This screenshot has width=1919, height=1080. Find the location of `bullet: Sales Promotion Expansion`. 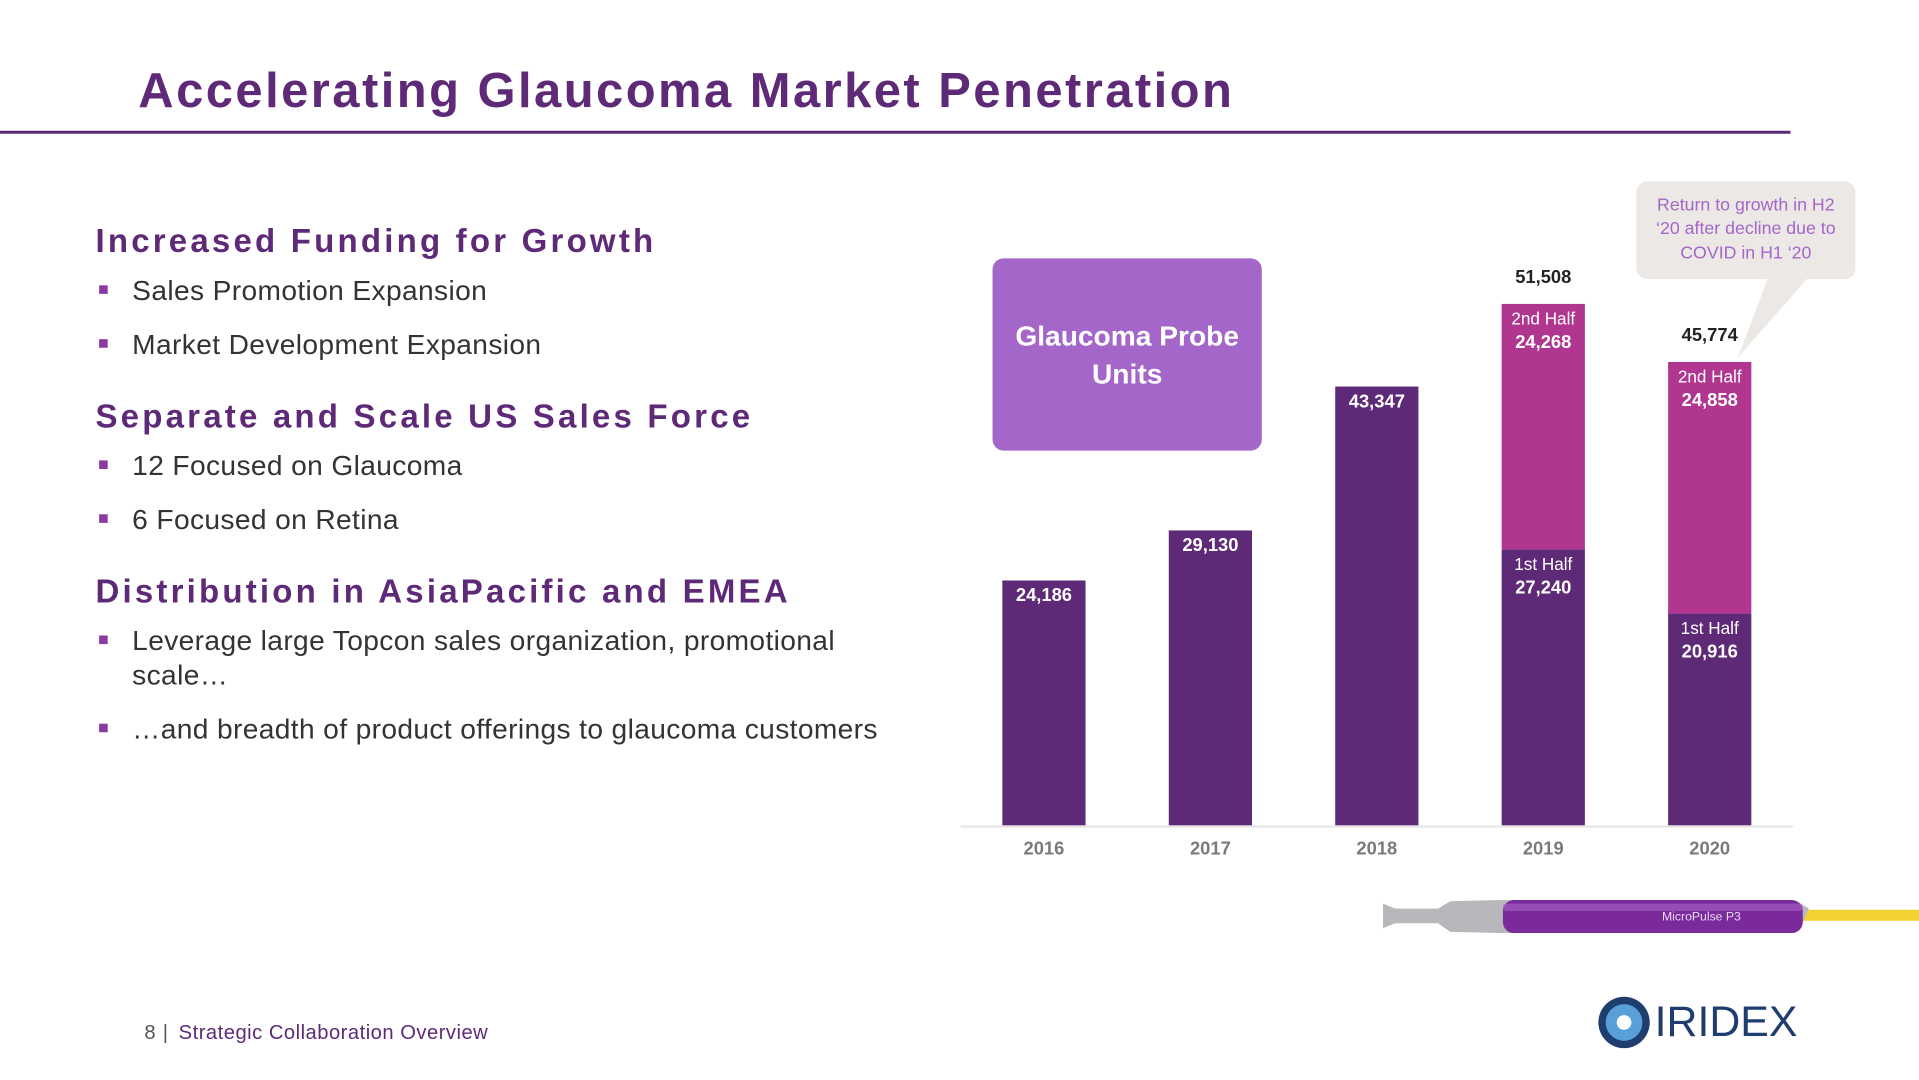

bullet: Sales Promotion Expansion is located at coordinates (493, 290).